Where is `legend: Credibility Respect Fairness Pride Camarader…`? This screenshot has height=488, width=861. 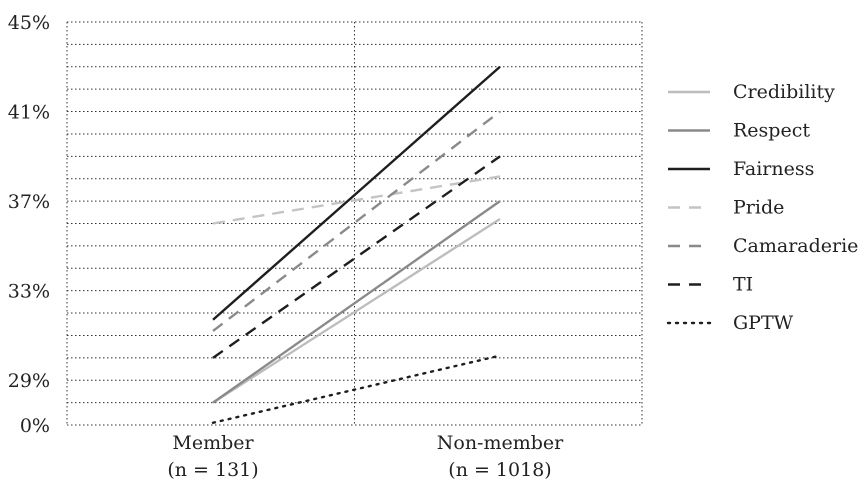 legend: Credibility Respect Fairness Pride Camarader… is located at coordinates (762, 207).